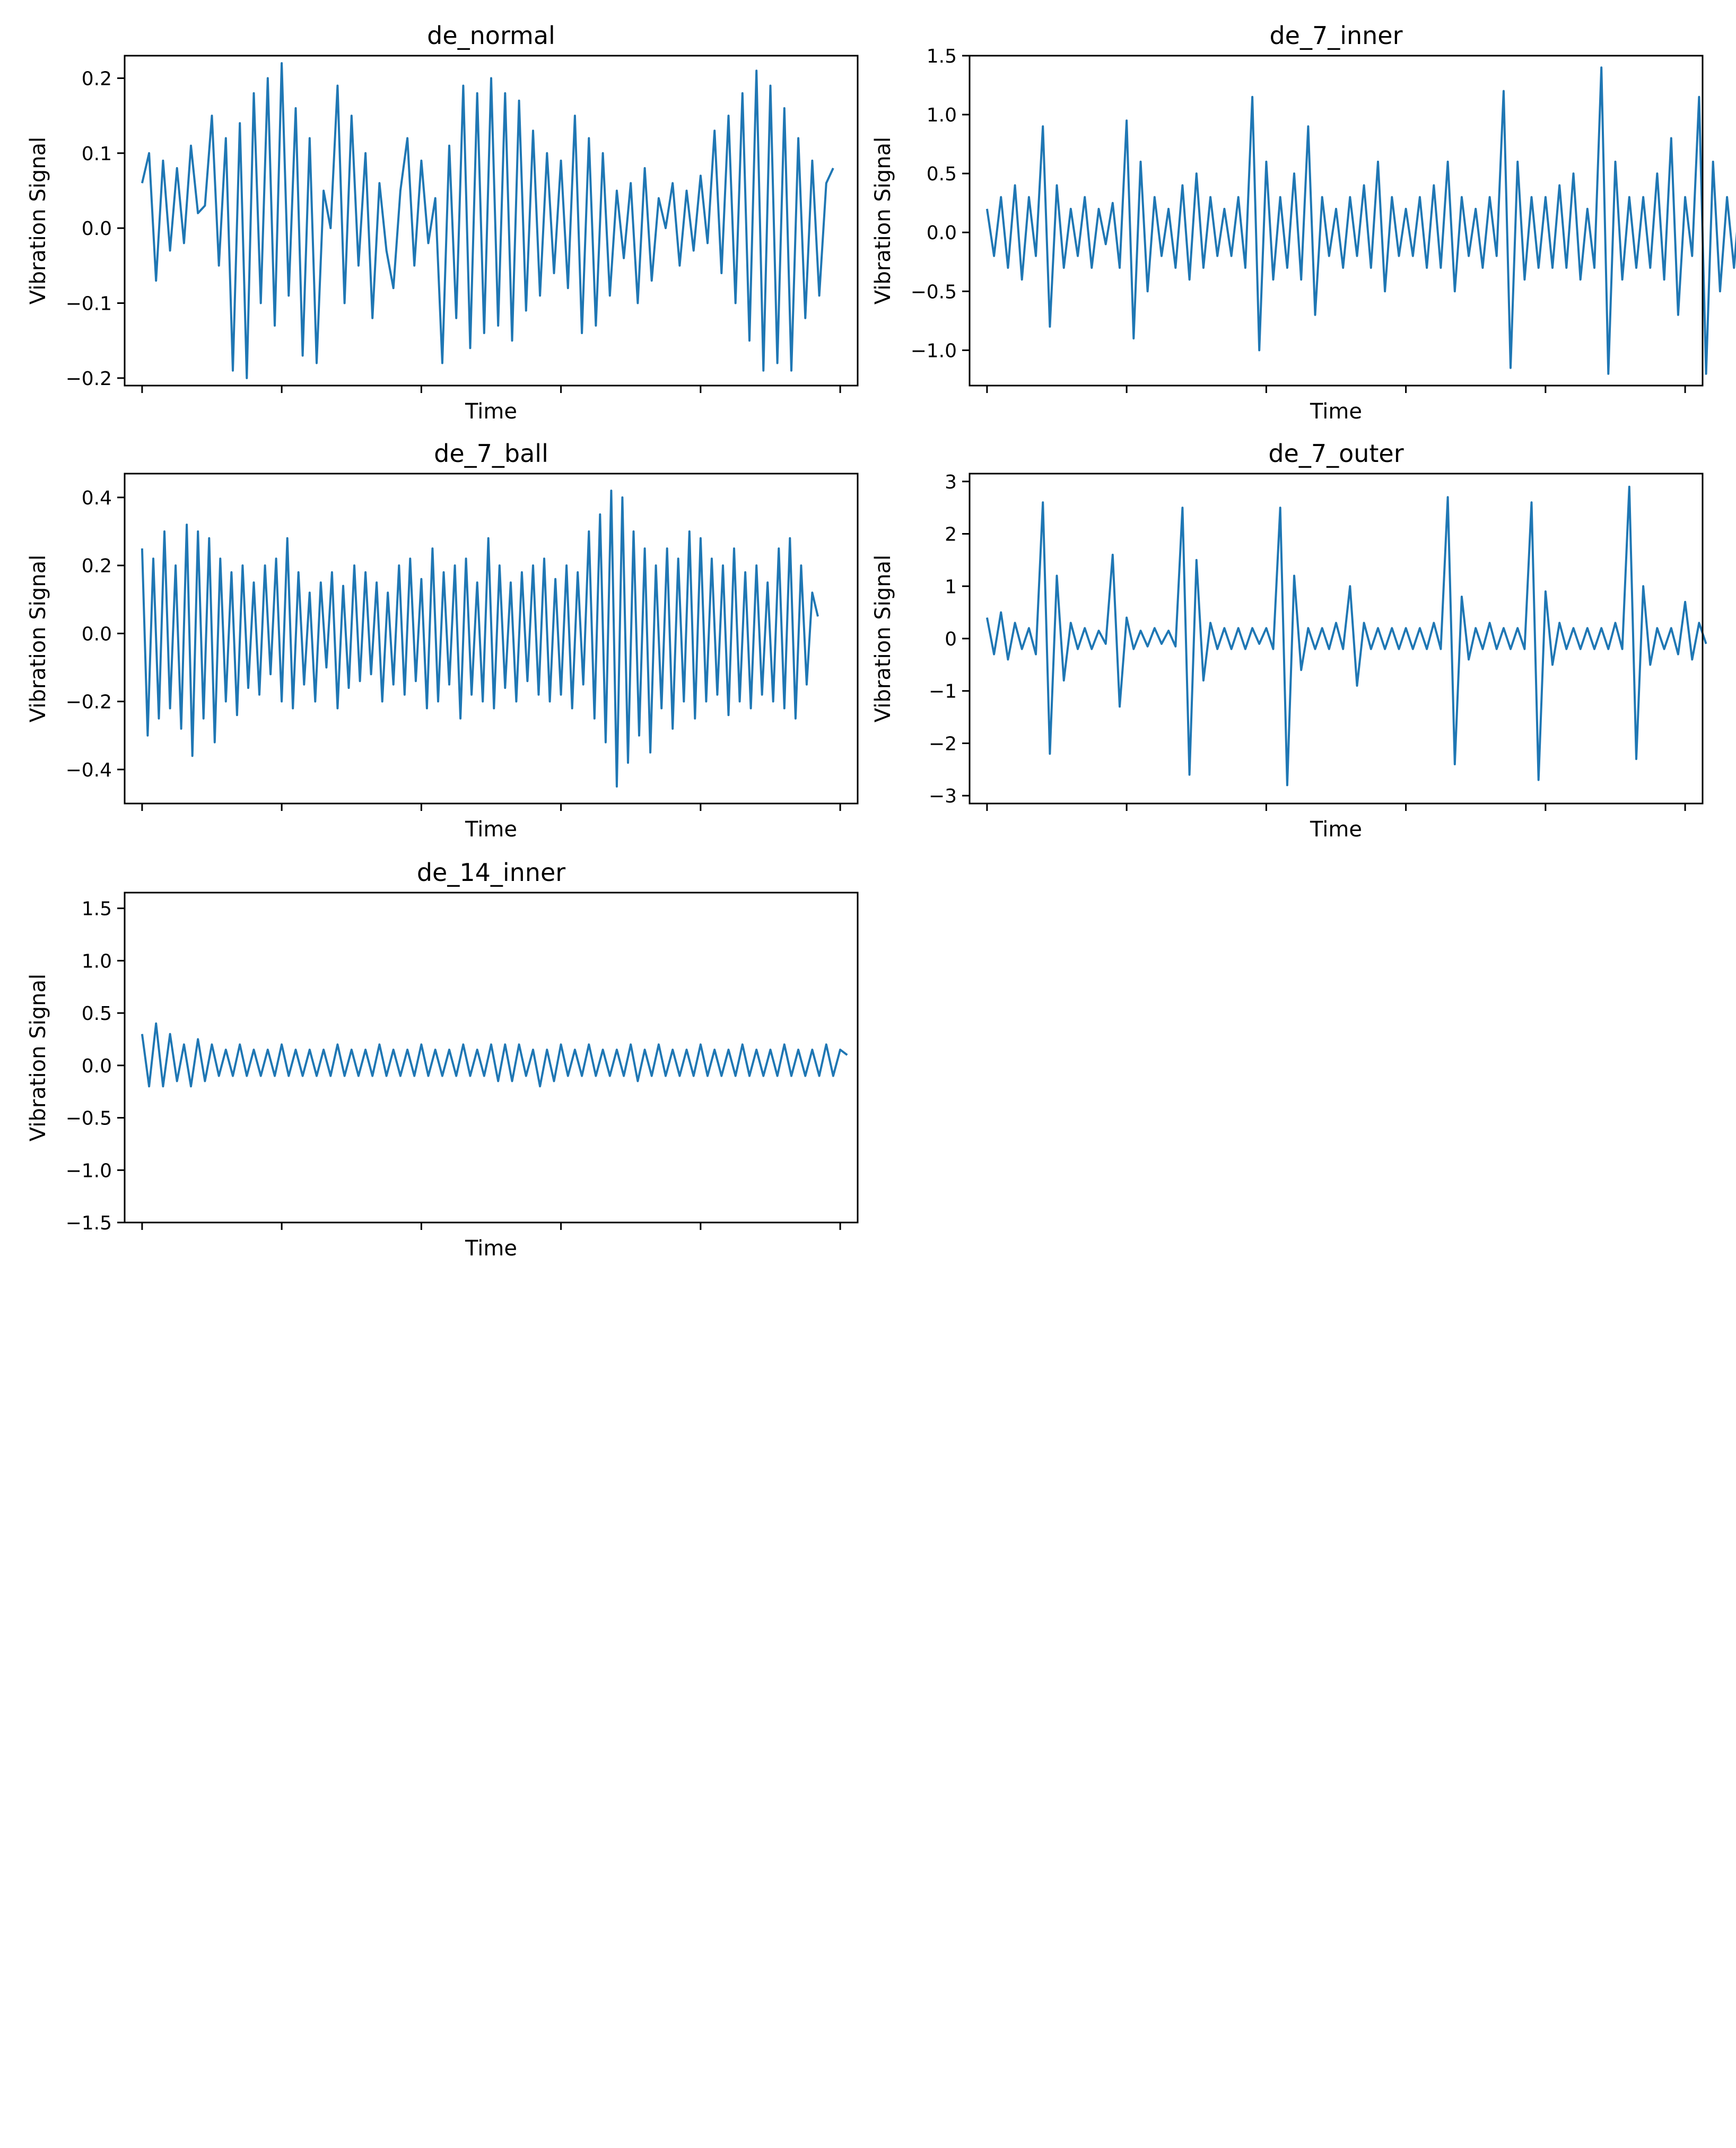 The image size is (1736, 2148). I want to click on y-tick-label: 3, so click(951, 482).